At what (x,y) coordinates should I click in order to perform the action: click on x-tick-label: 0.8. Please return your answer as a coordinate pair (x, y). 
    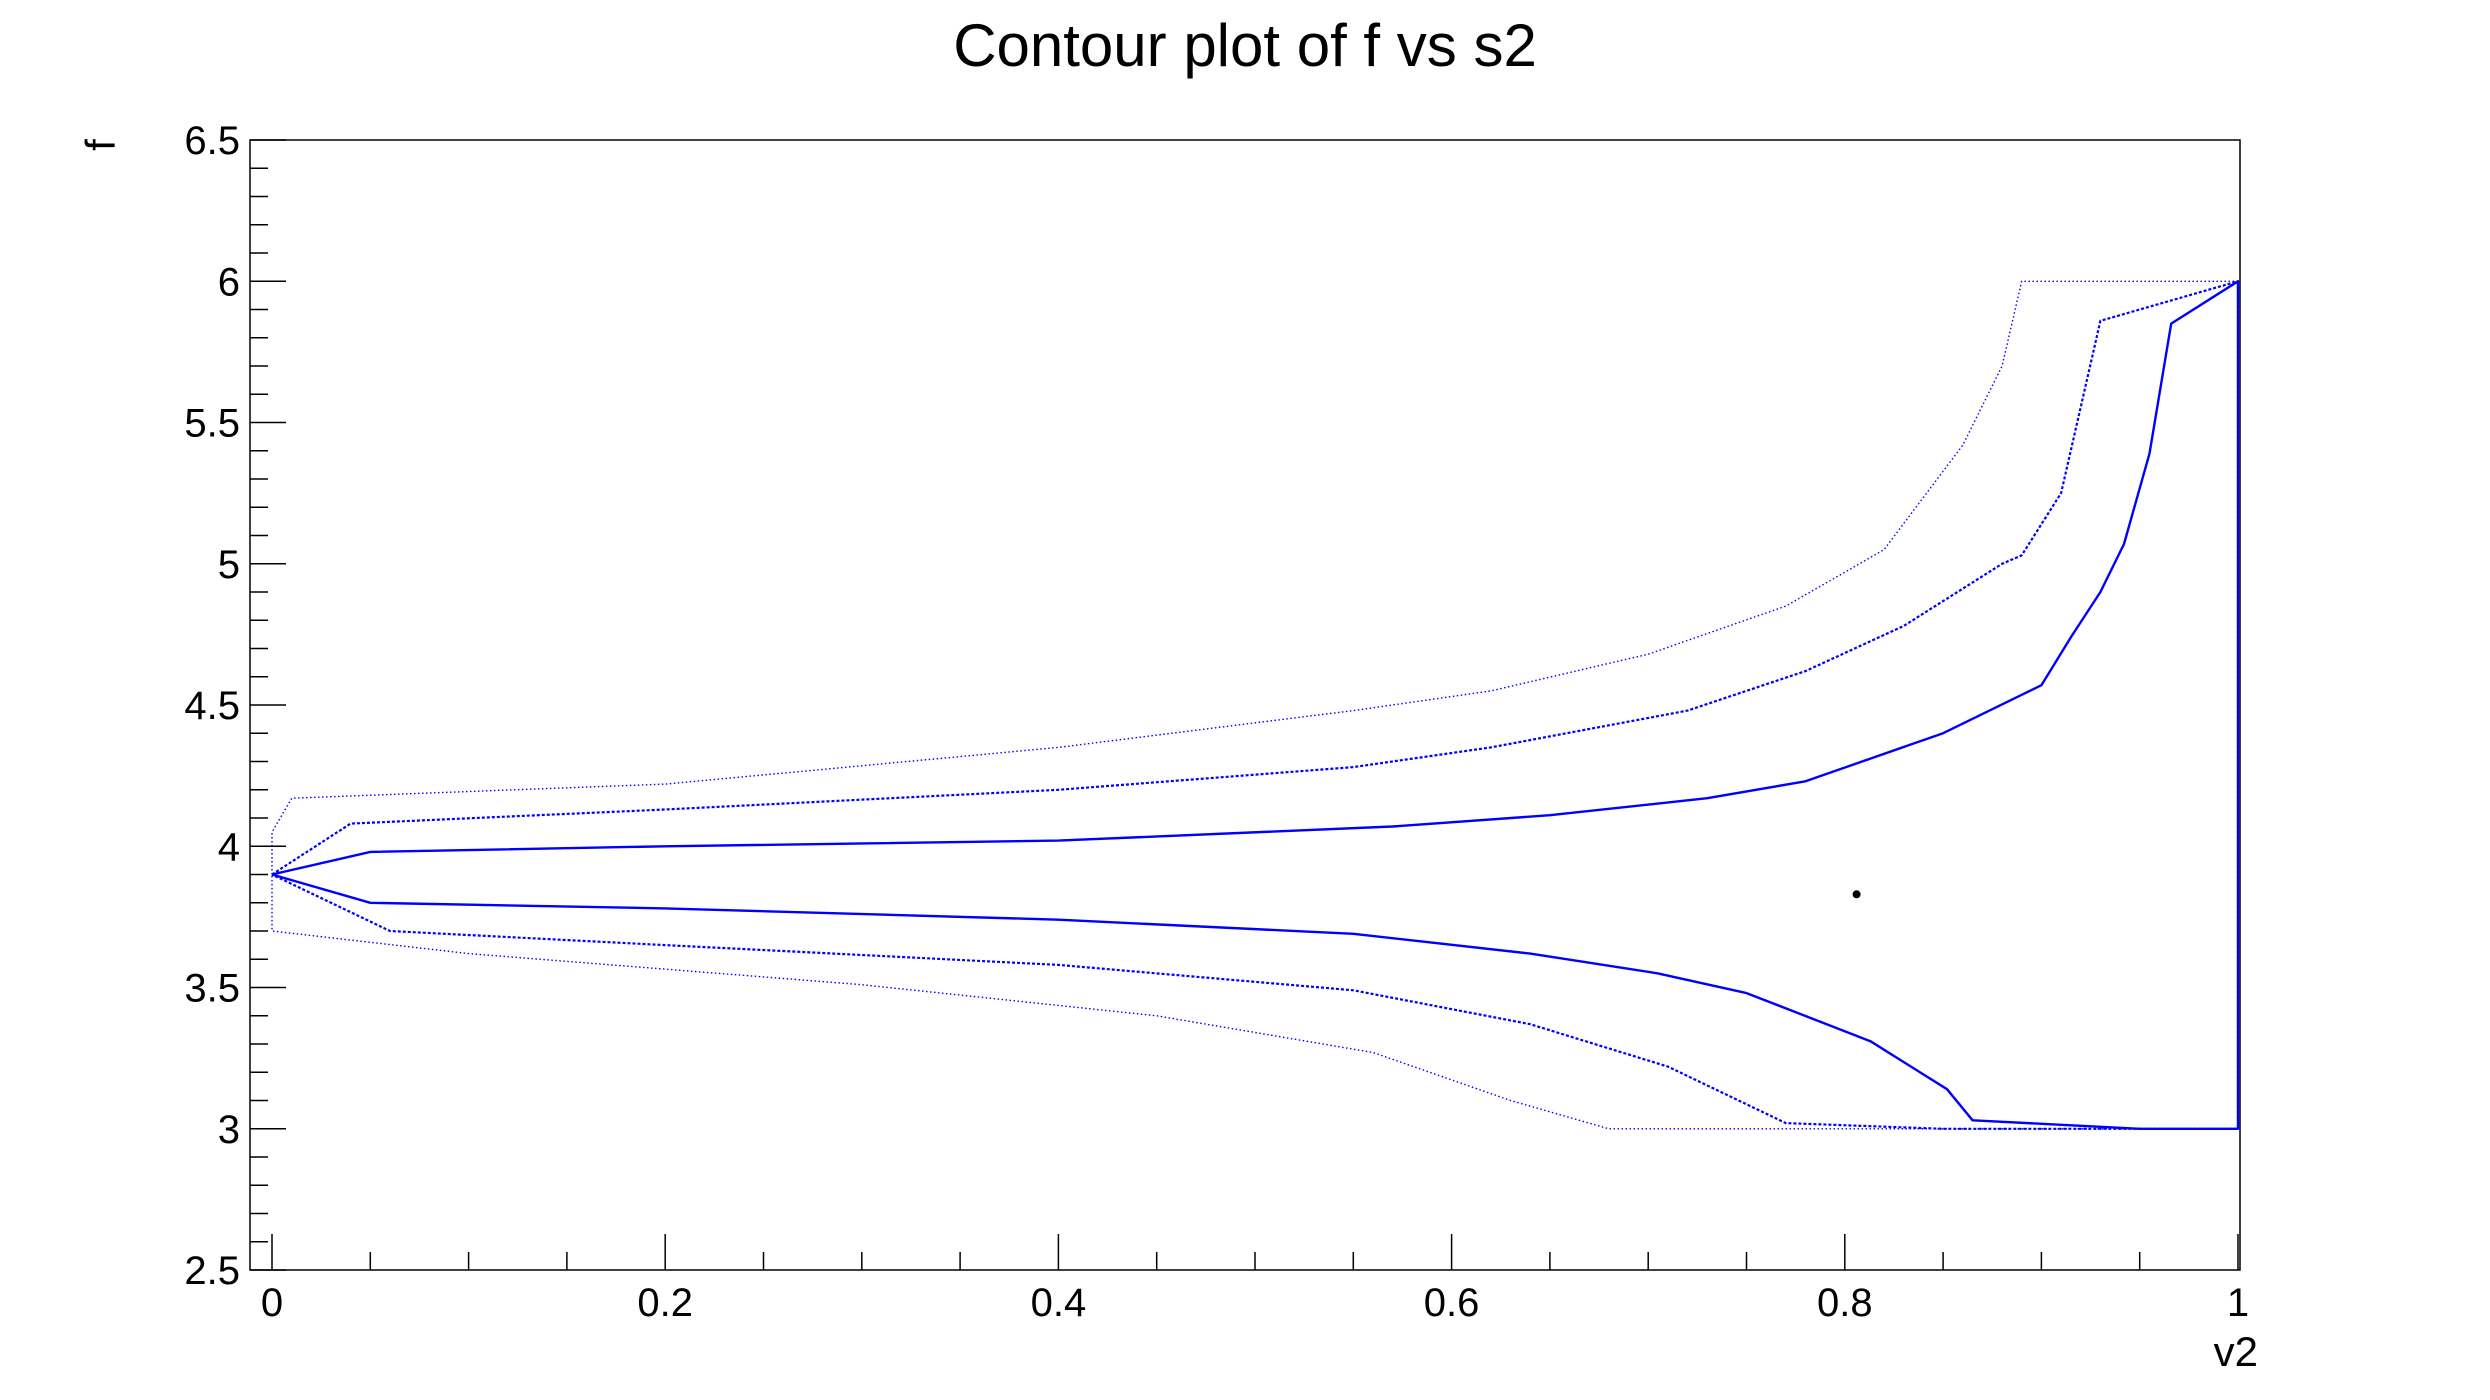
    Looking at the image, I should click on (1845, 1303).